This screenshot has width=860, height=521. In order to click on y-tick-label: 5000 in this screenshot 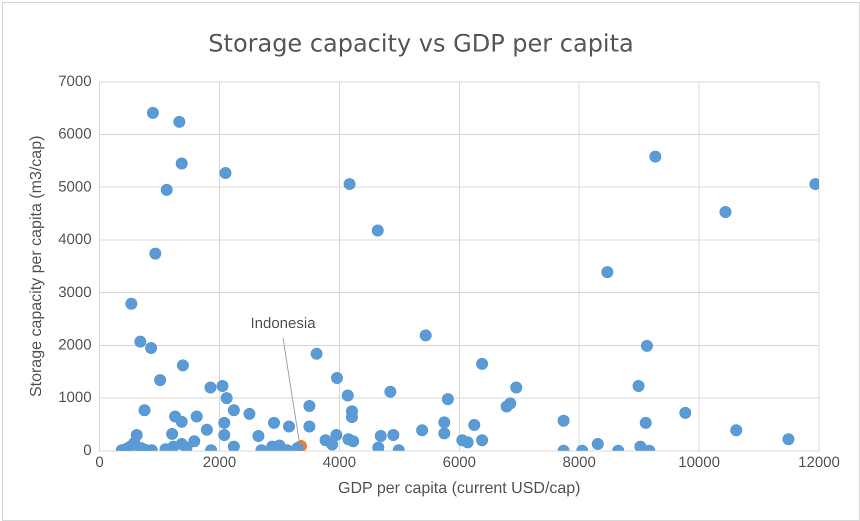, I will do `click(75, 187)`.